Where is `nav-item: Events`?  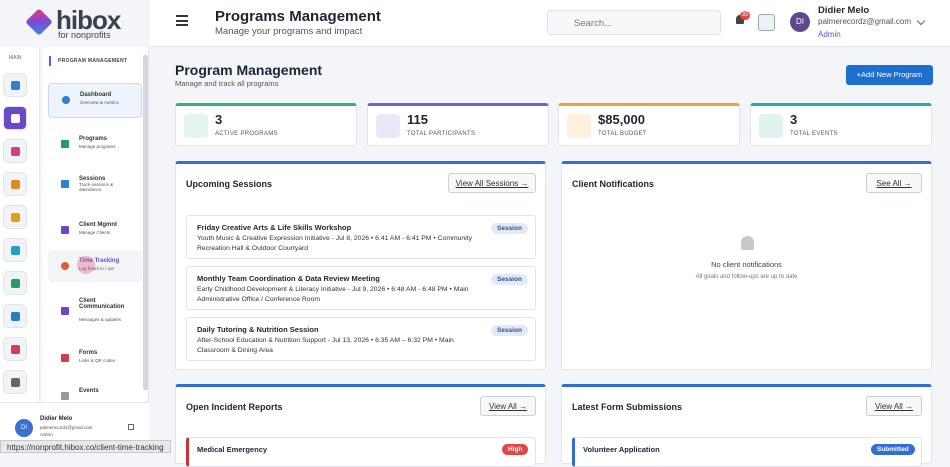 nav-item: Events is located at coordinates (95, 396).